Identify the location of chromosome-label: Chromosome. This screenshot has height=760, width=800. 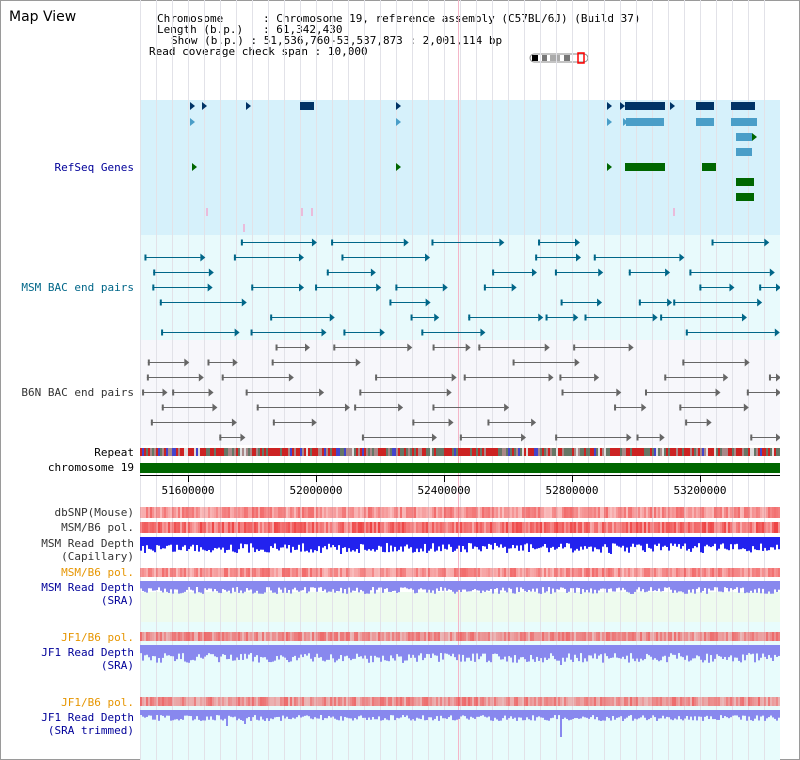
(190, 18).